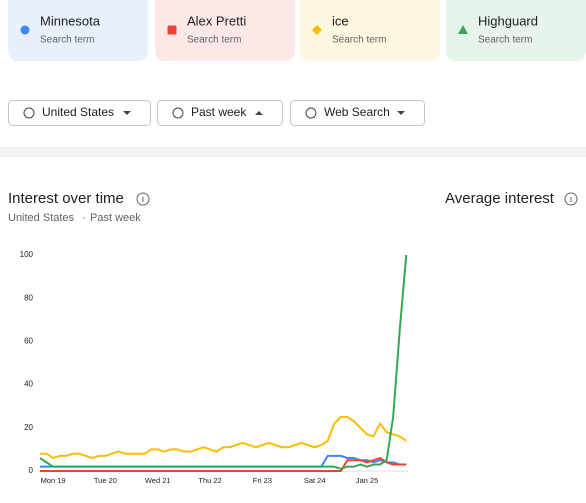 The width and height of the screenshot is (586, 503). Describe the element at coordinates (367, 480) in the screenshot. I see `x-tick-label: Jan 25` at that location.